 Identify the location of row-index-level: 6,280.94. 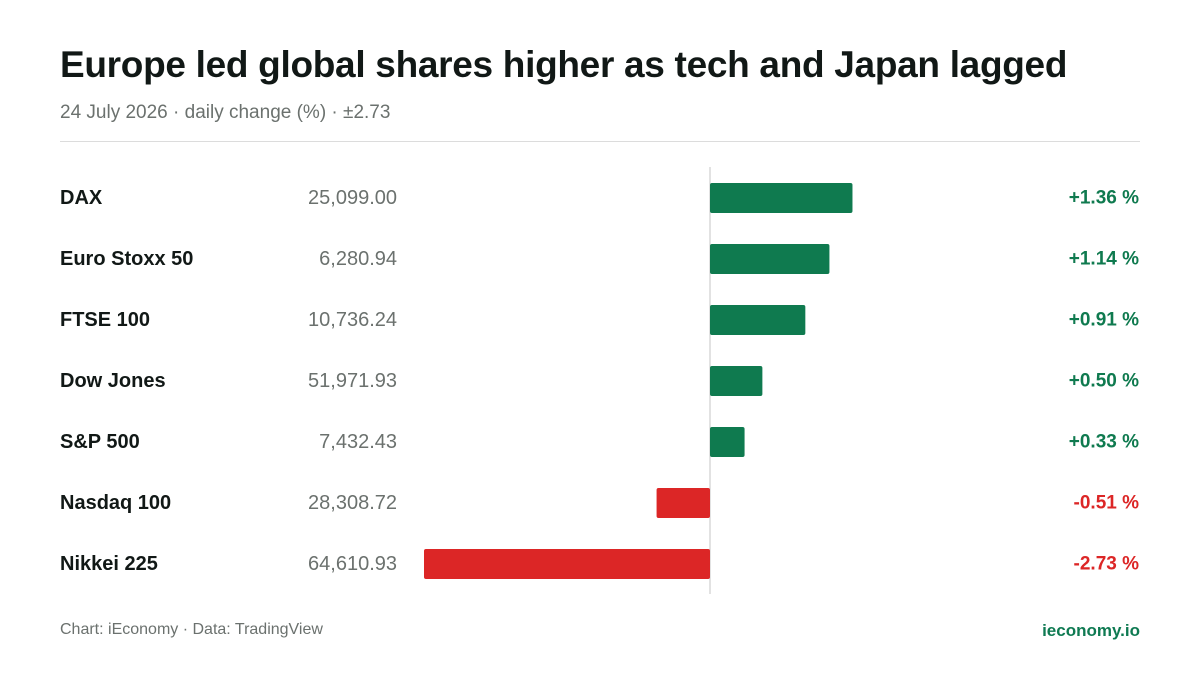
(358, 259).